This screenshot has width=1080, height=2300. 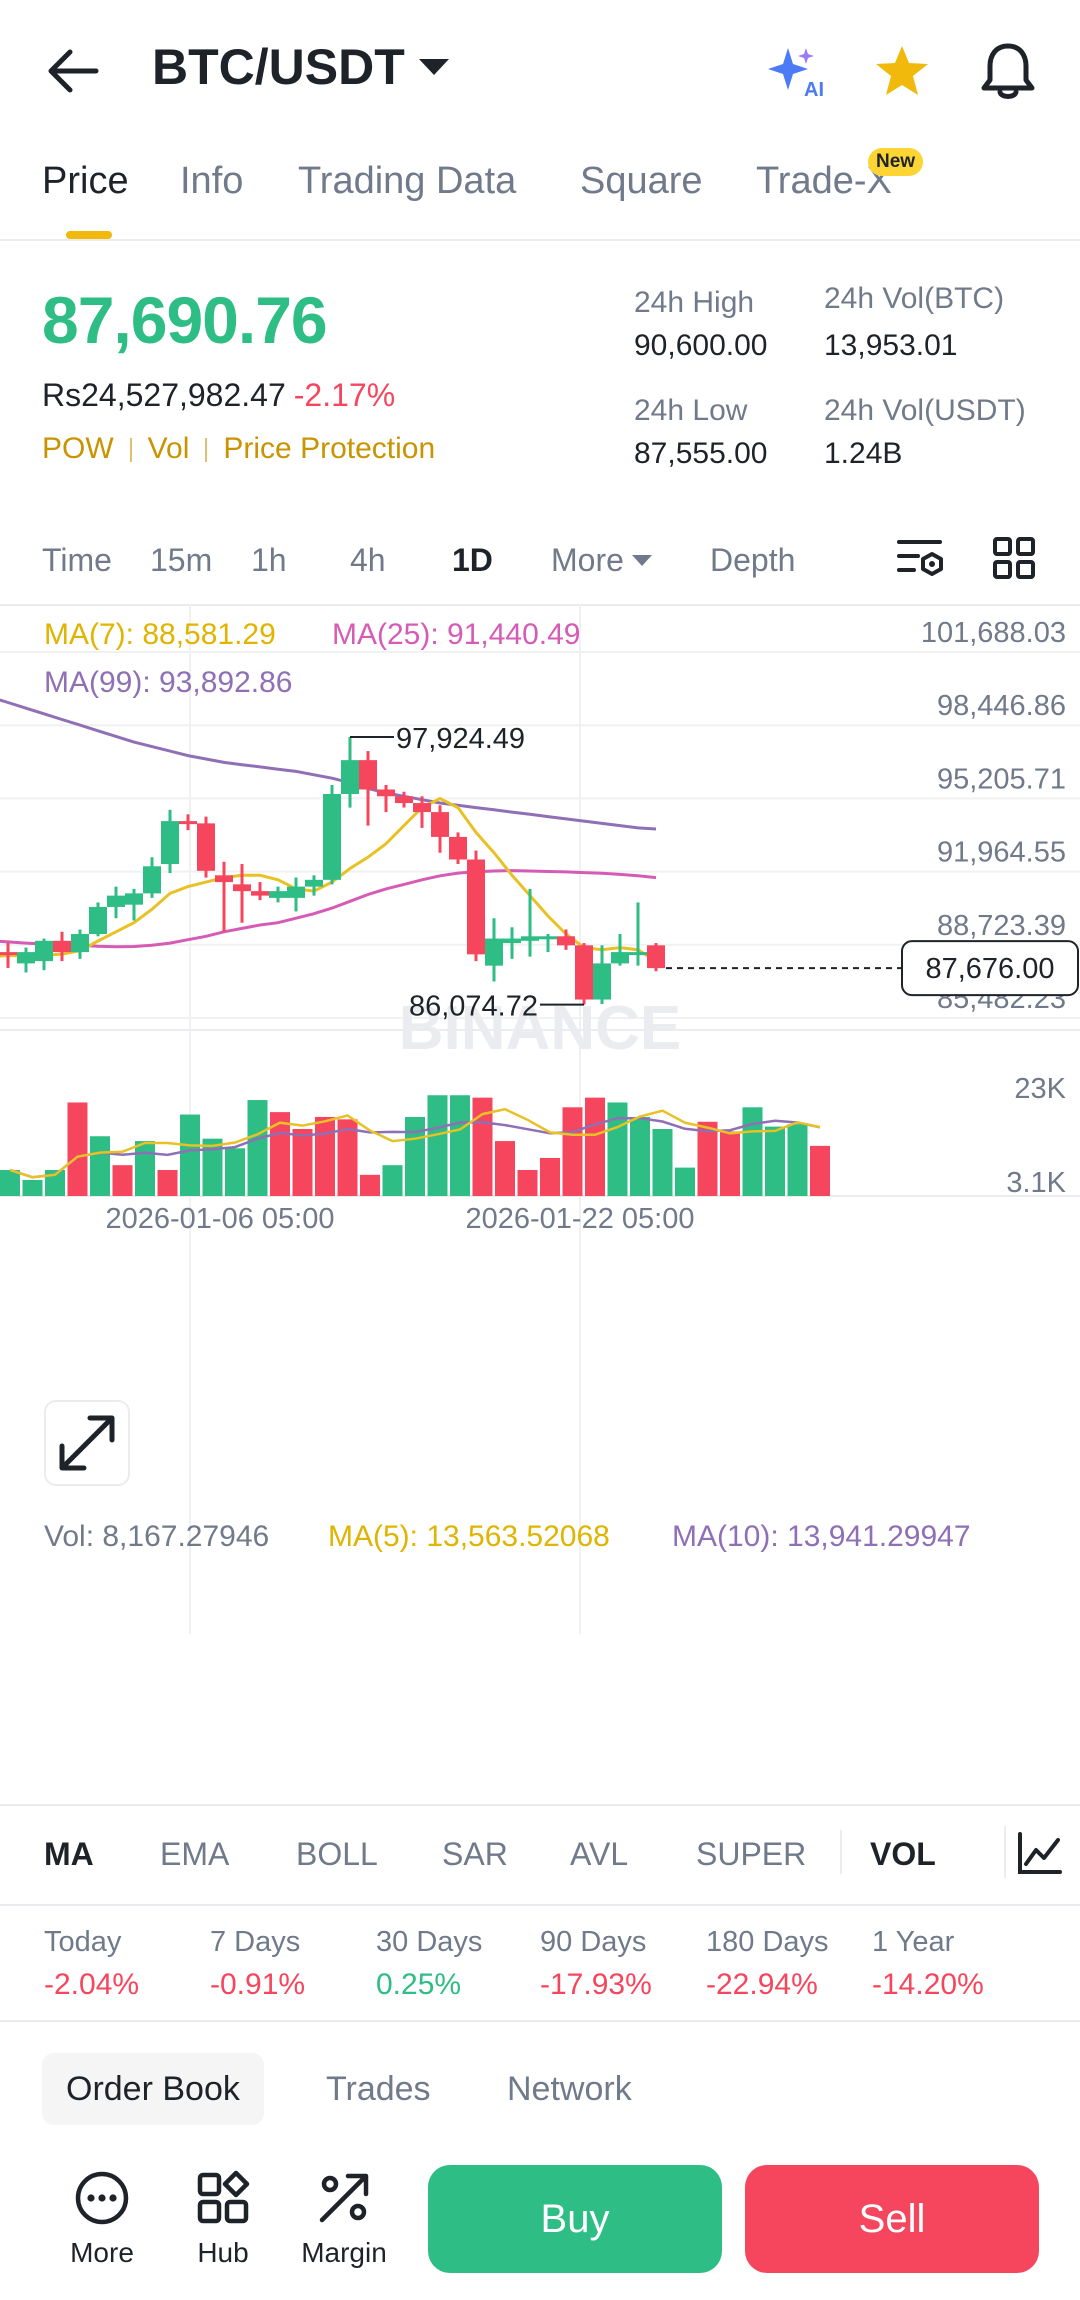 What do you see at coordinates (269, 560) in the screenshot?
I see `tf-1h: 1h` at bounding box center [269, 560].